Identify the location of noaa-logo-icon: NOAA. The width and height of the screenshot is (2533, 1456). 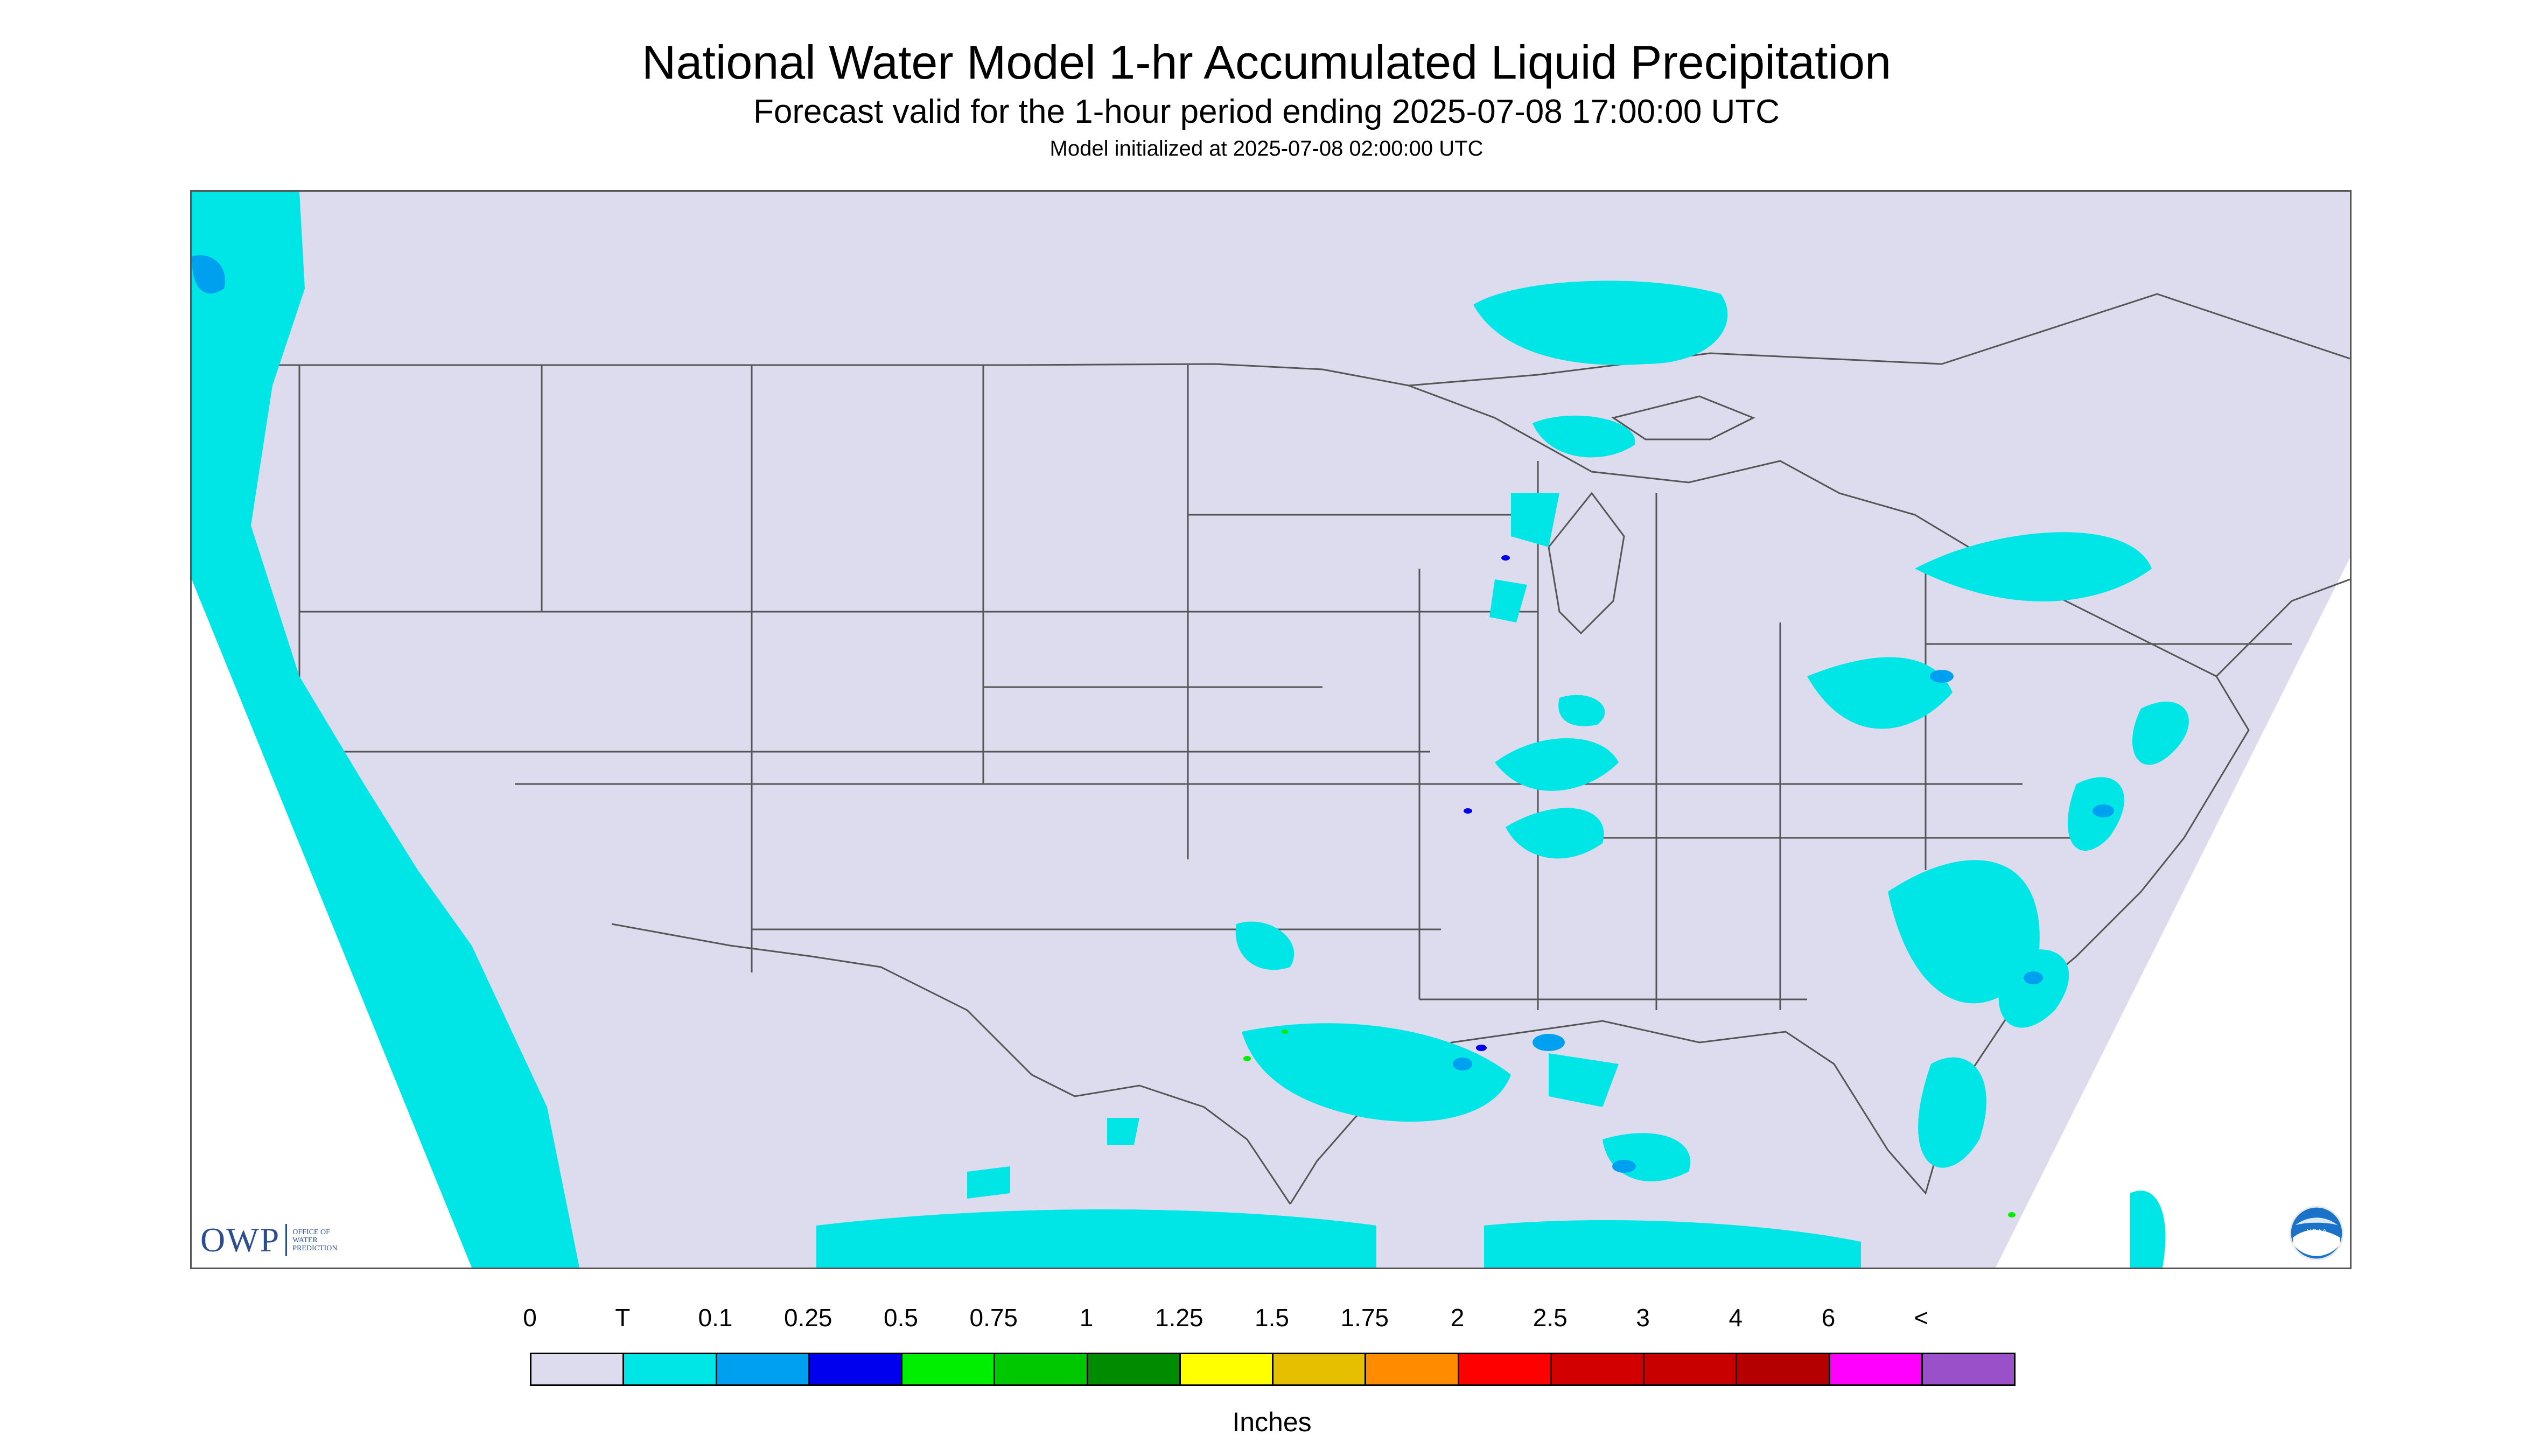
(2316, 1233).